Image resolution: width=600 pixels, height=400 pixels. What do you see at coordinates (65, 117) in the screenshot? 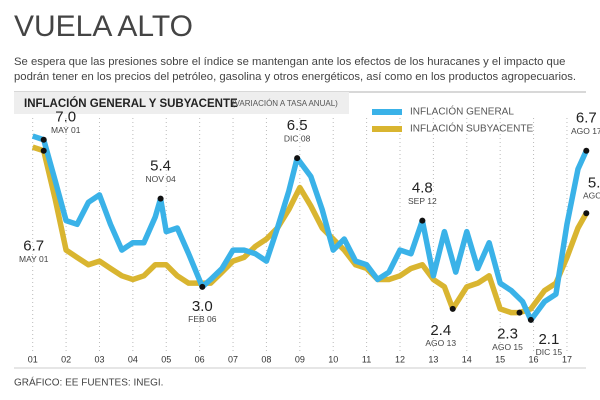
I see `annotation-value: 7.0` at bounding box center [65, 117].